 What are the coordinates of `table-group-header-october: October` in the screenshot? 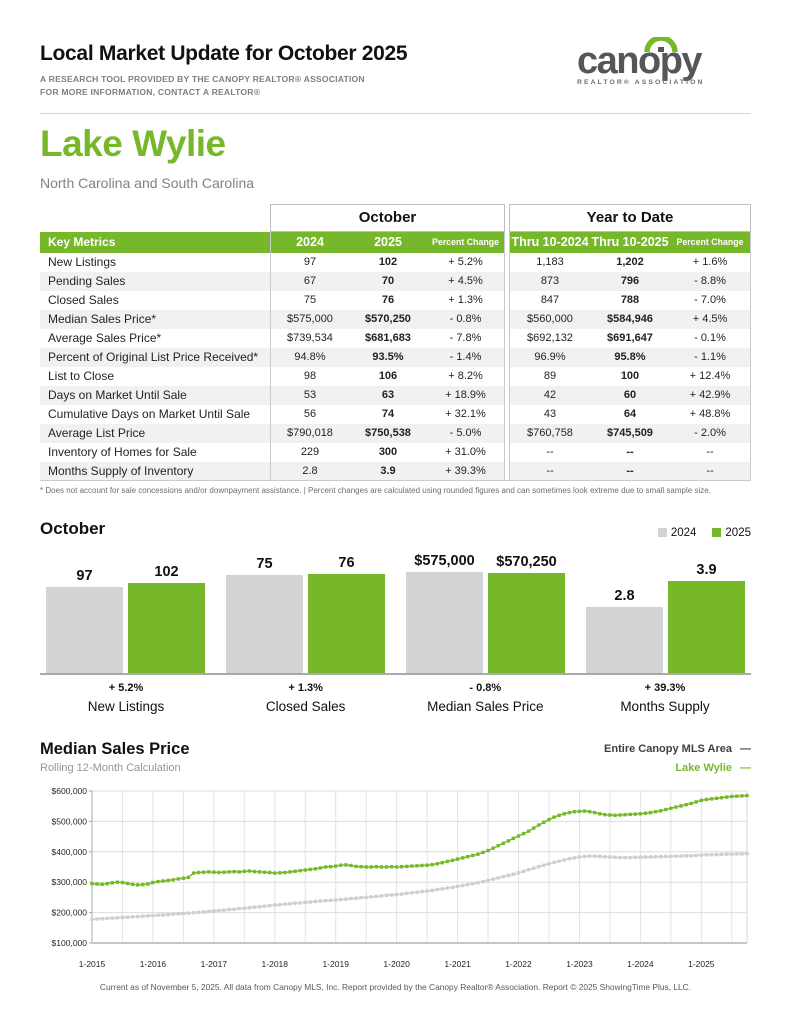 It's located at (387, 217).